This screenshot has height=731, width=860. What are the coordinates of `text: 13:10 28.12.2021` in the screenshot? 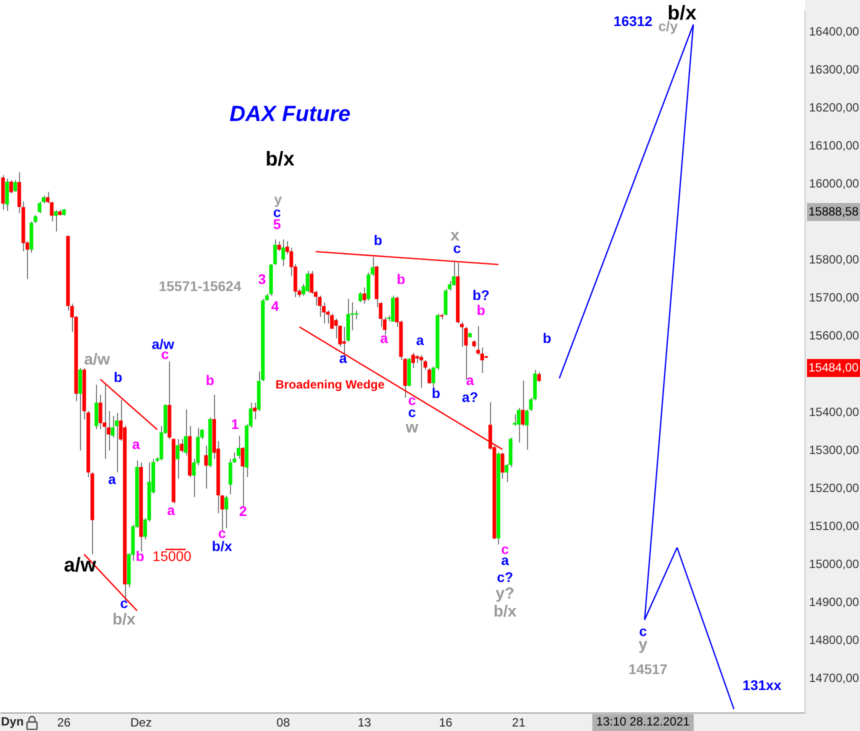 It's located at (643, 721).